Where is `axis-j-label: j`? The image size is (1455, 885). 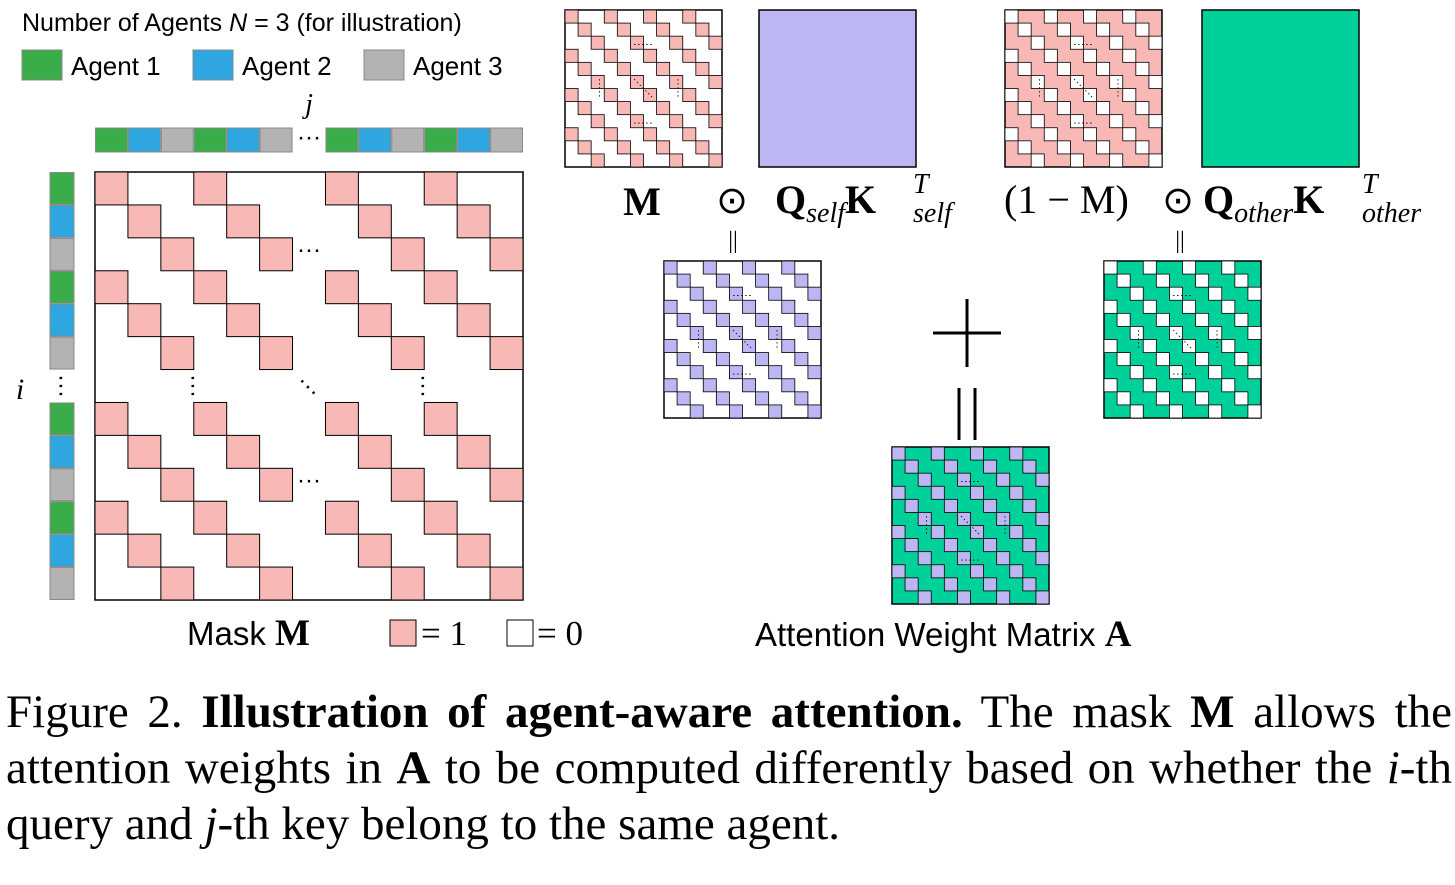 axis-j-label: j is located at coordinates (307, 104).